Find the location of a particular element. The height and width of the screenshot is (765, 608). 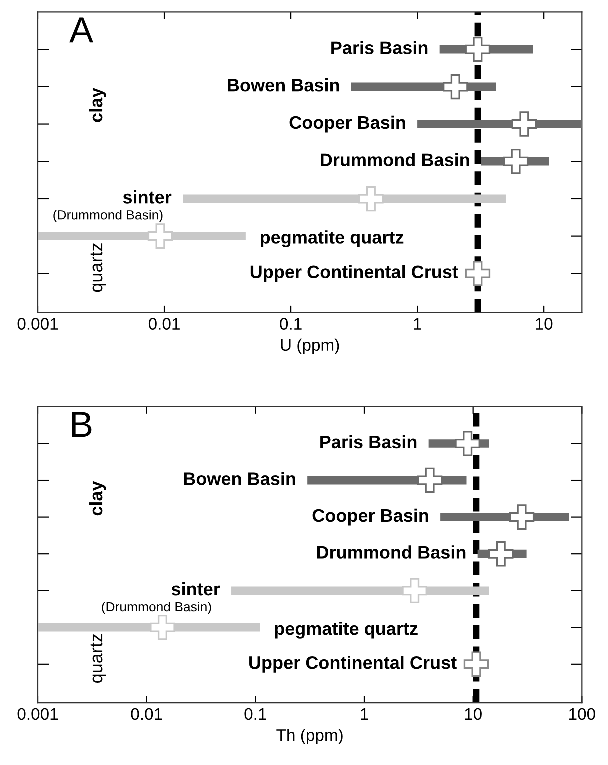

x-axis-title: U (ppm) is located at coordinates (310, 346).